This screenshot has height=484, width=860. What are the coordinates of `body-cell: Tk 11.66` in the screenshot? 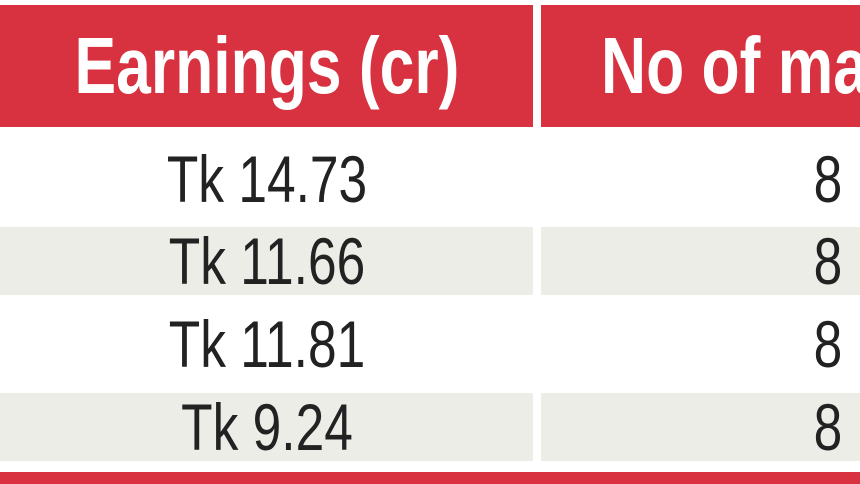 It's located at (266, 261).